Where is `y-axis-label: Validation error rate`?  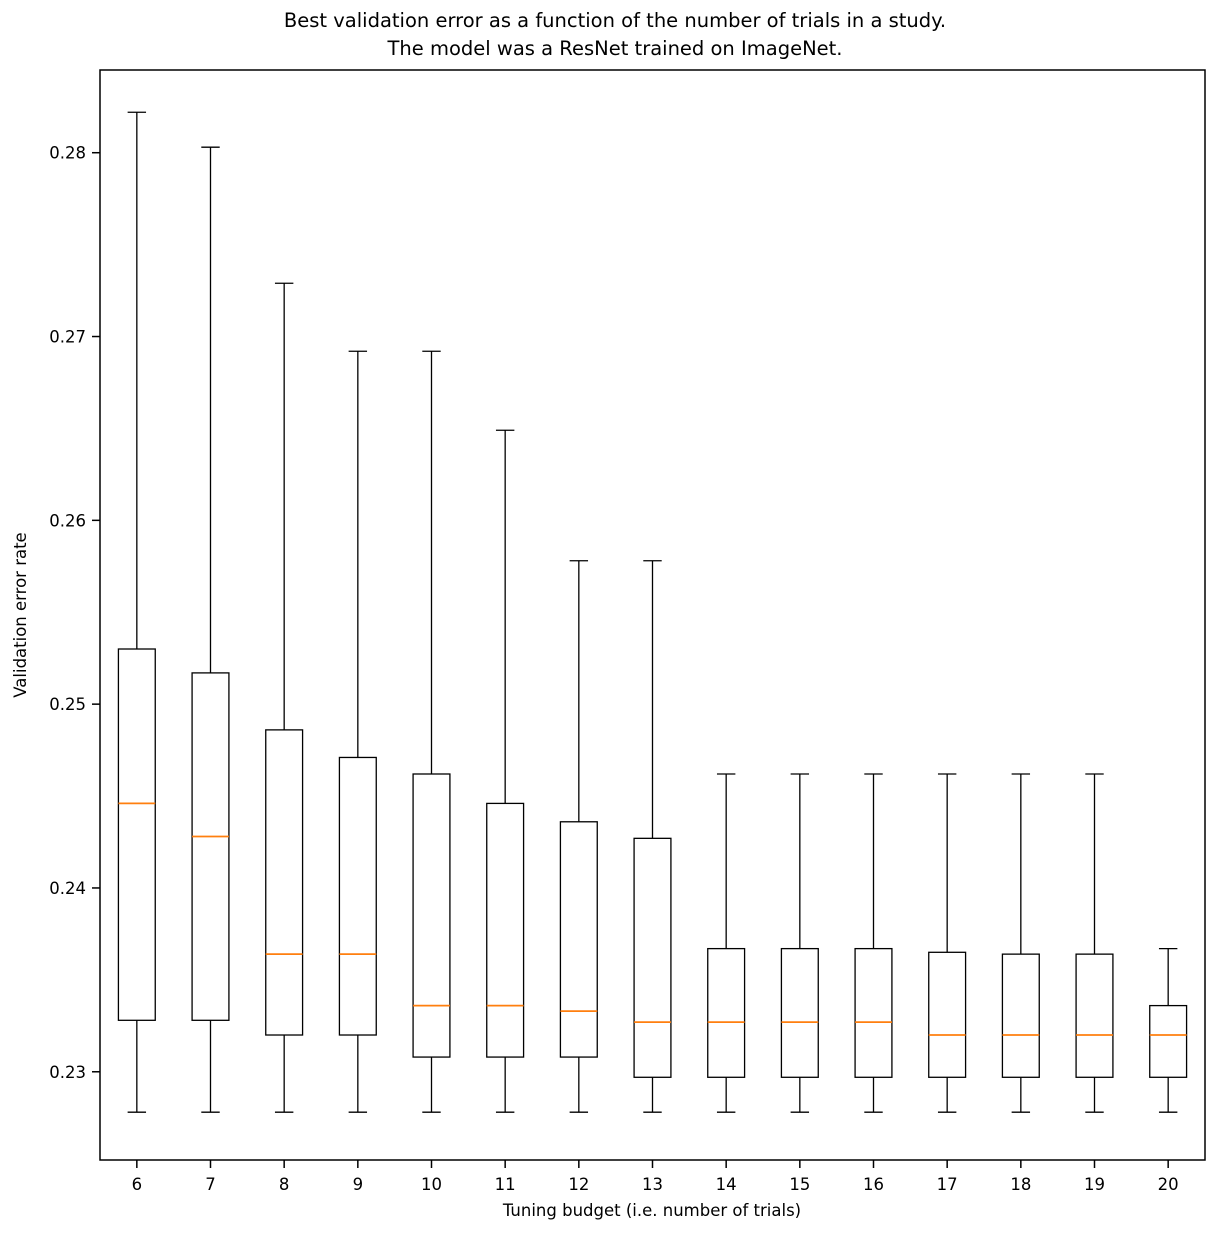 y-axis-label: Validation error rate is located at coordinates (20, 614).